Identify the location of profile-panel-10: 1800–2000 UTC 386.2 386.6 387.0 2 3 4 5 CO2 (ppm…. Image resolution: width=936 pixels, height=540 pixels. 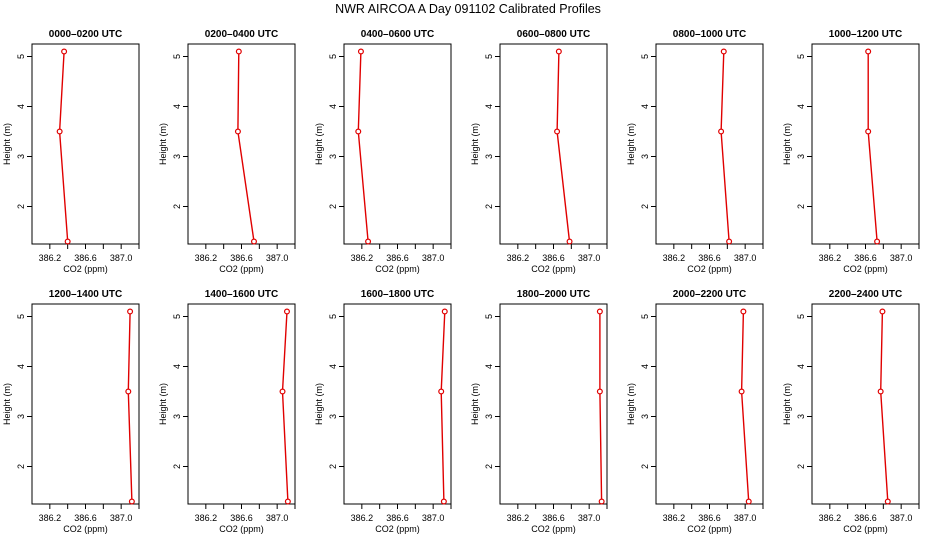
(539, 411).